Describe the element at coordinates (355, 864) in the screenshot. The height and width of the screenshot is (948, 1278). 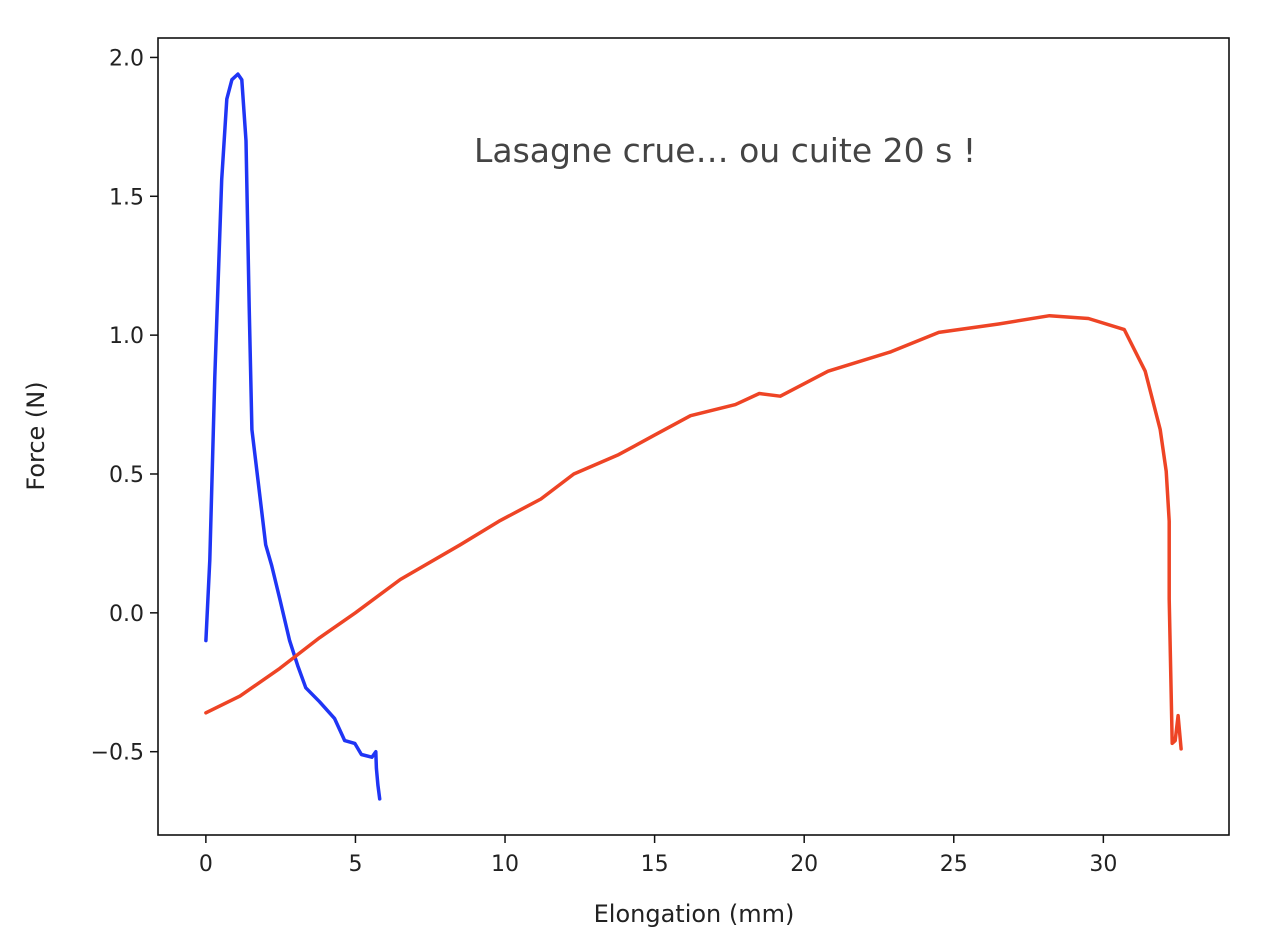
I see `x-tick-label: 5` at that location.